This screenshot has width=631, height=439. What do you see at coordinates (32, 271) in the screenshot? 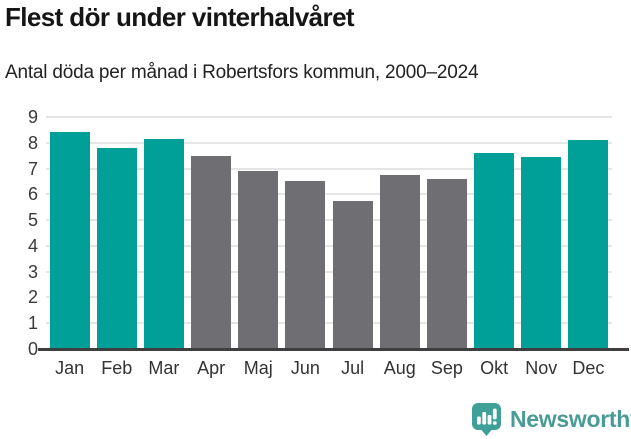
I see `y-tick-label: 3` at bounding box center [32, 271].